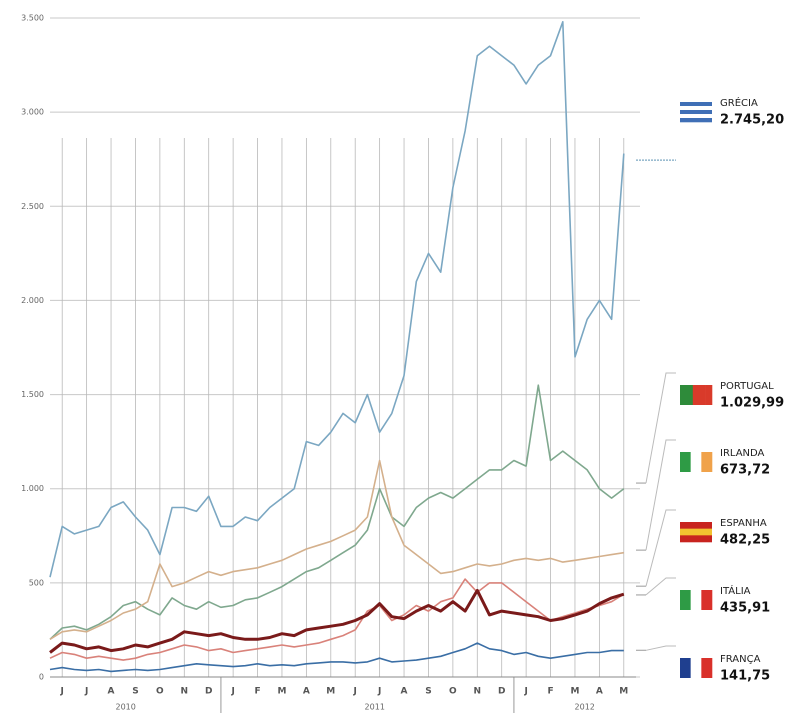  I want to click on legend-name: PORTUGAL, so click(747, 386).